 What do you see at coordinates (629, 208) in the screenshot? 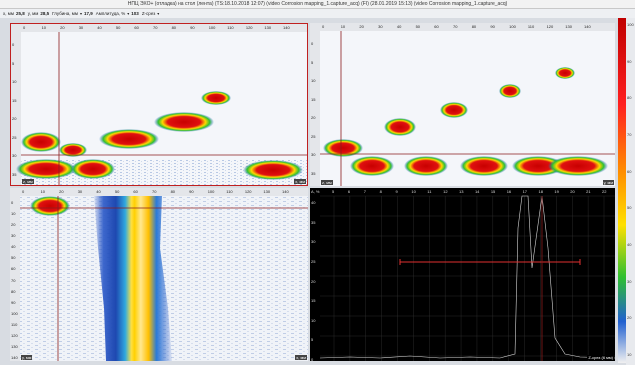
I see `colorbar-tick-label: 50` at bounding box center [629, 208].